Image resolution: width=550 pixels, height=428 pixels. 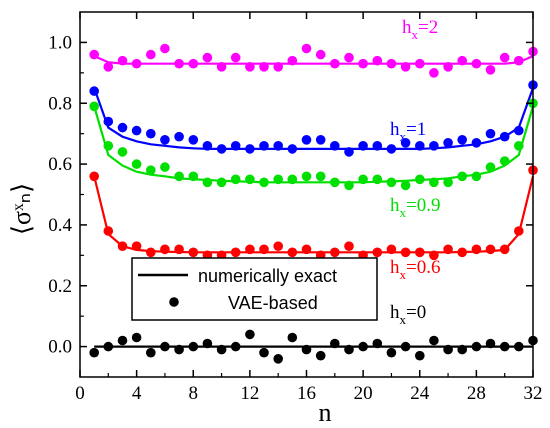 I want to click on series-labels: hx=2hx=1hx=0.9hx=0.6hx=0, so click(x=415, y=172).